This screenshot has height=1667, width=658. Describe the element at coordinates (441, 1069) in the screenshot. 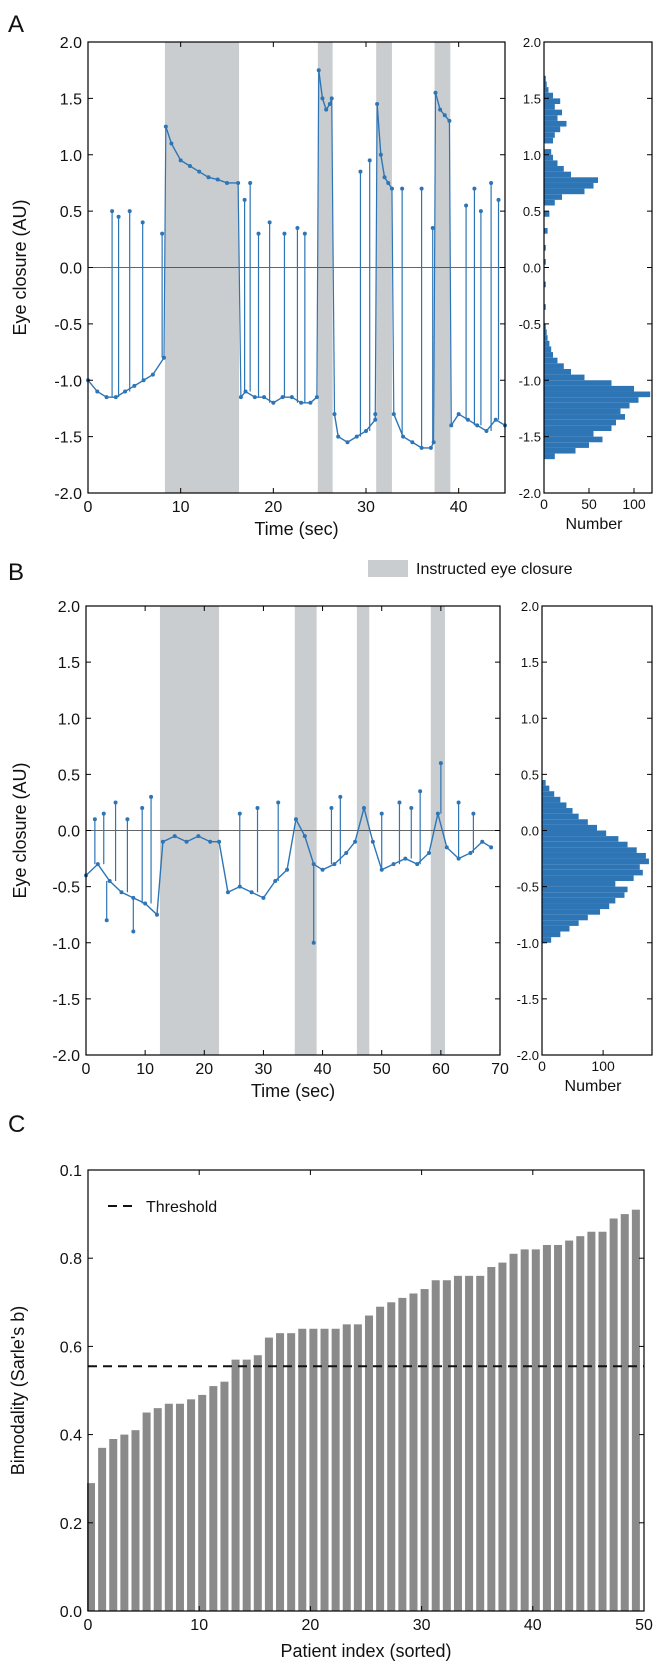

I see `b-time-xtick-label: 60` at that location.